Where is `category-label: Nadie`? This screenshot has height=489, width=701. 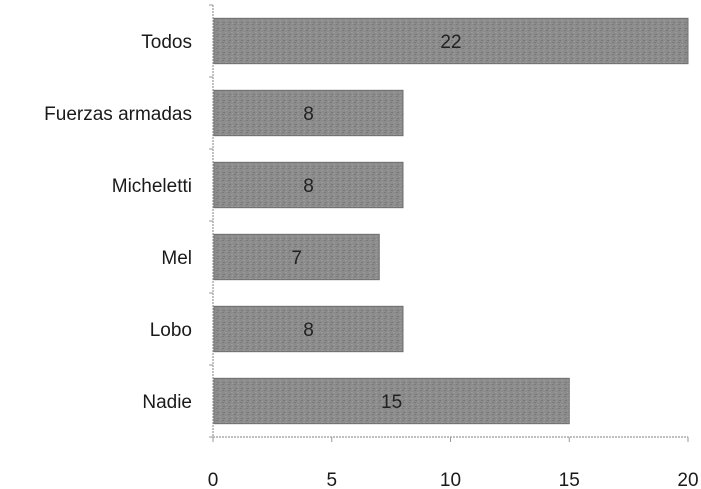 category-label: Nadie is located at coordinates (167, 402).